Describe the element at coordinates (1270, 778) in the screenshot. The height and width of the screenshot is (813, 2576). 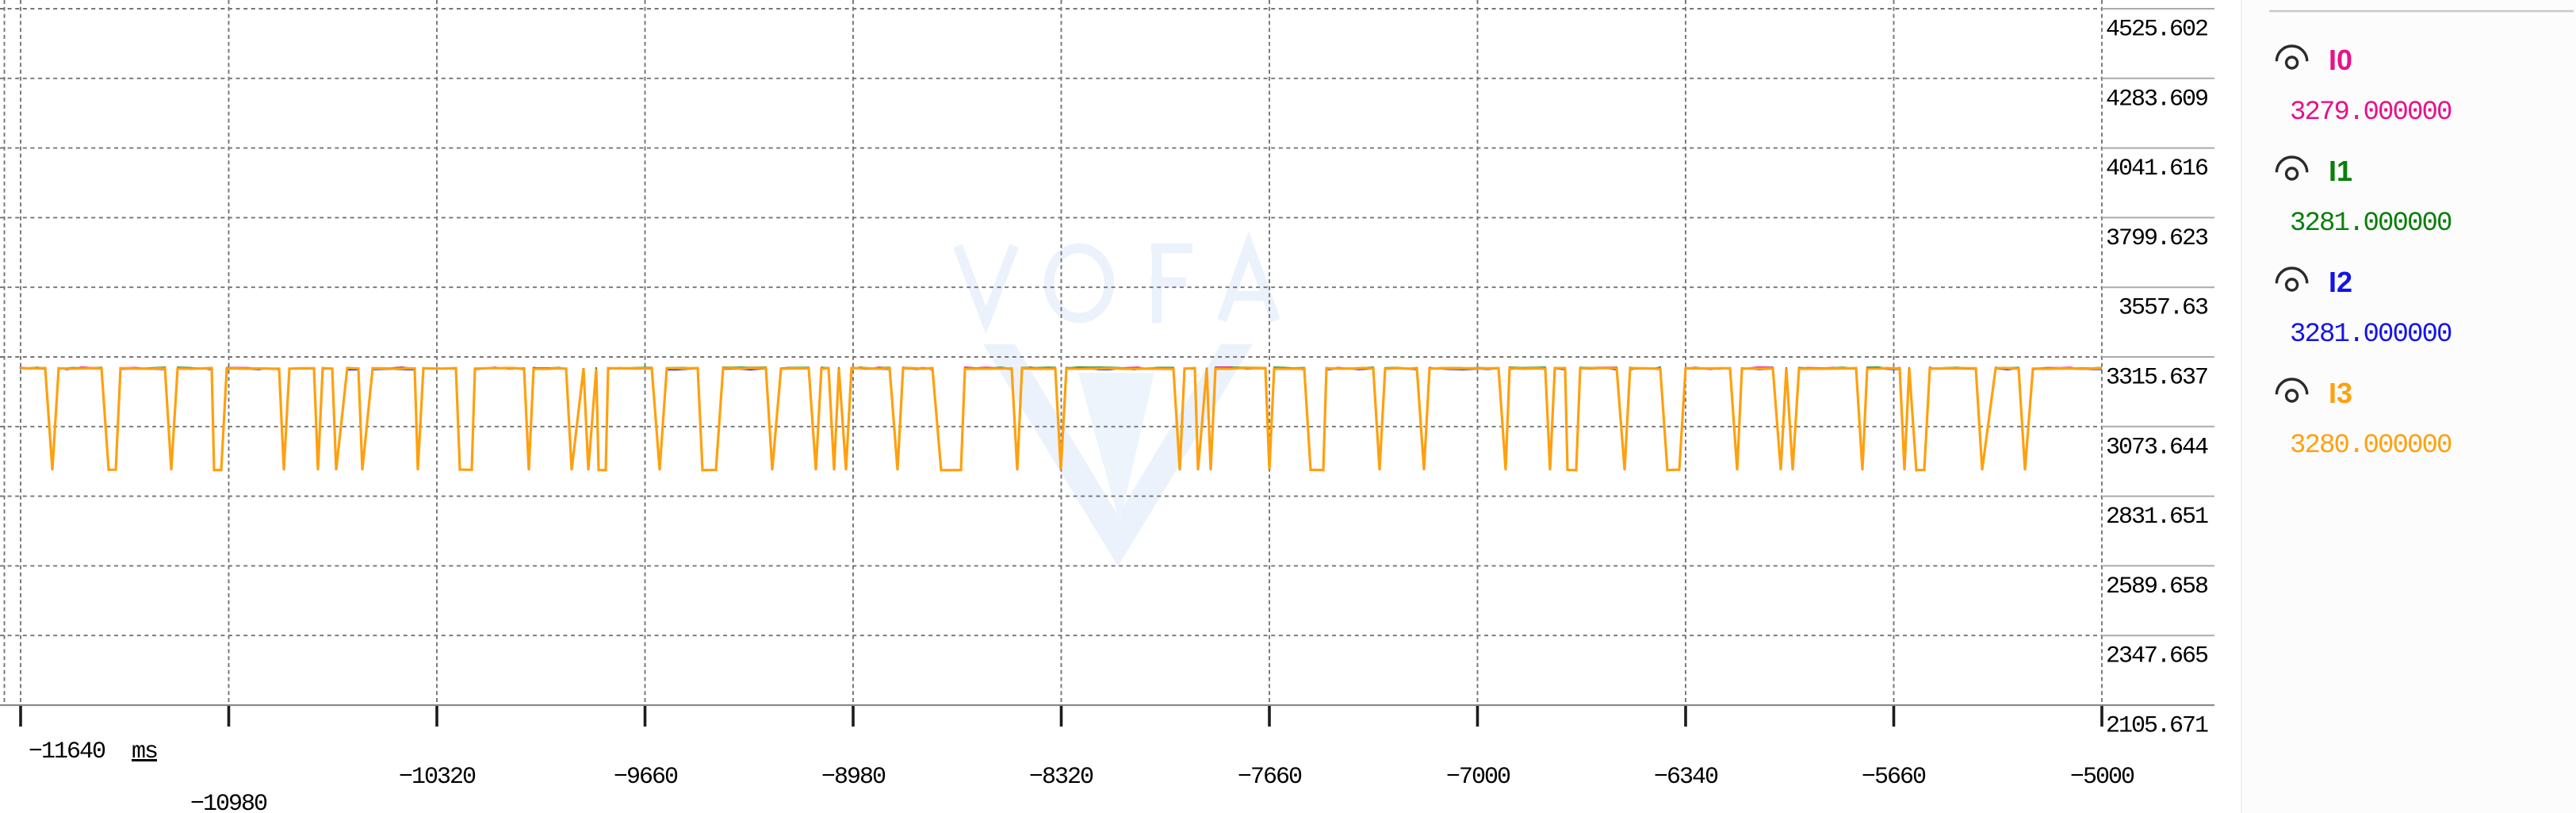
I see `svg-text: −7660` at that location.